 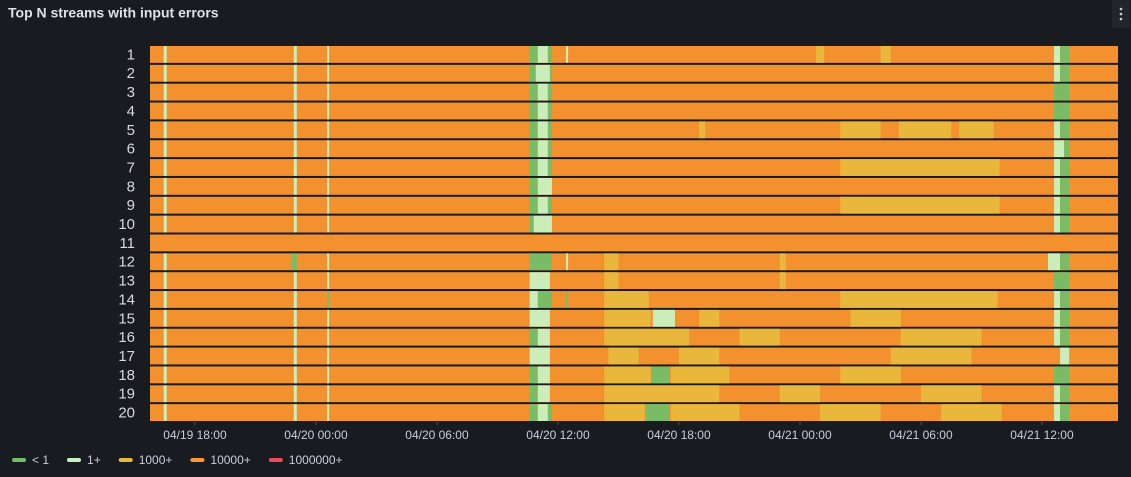 I want to click on legend-label: 10000+, so click(x=230, y=460).